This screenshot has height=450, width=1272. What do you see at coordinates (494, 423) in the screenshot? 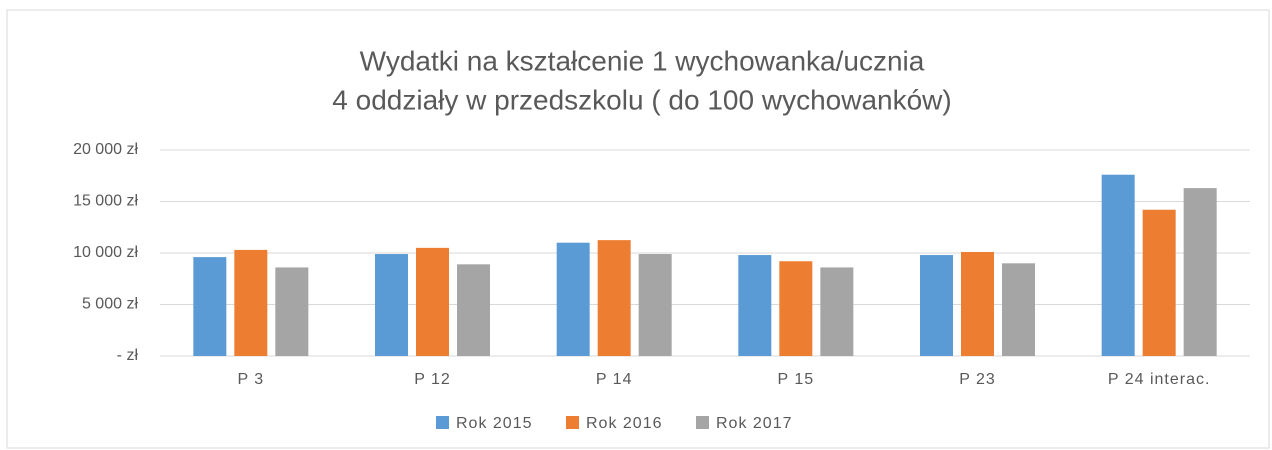
I see `legend-label: Rok 2015` at bounding box center [494, 423].